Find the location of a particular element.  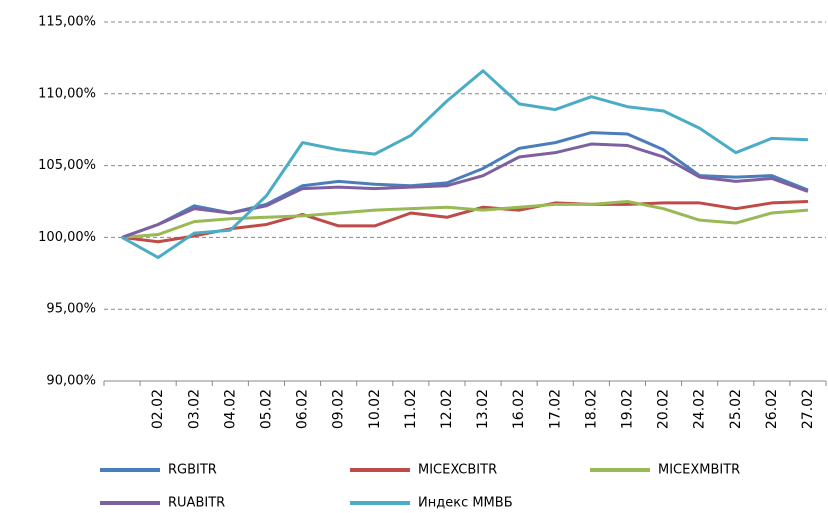

legend-label: MICEXCBITR is located at coordinates (457, 470).